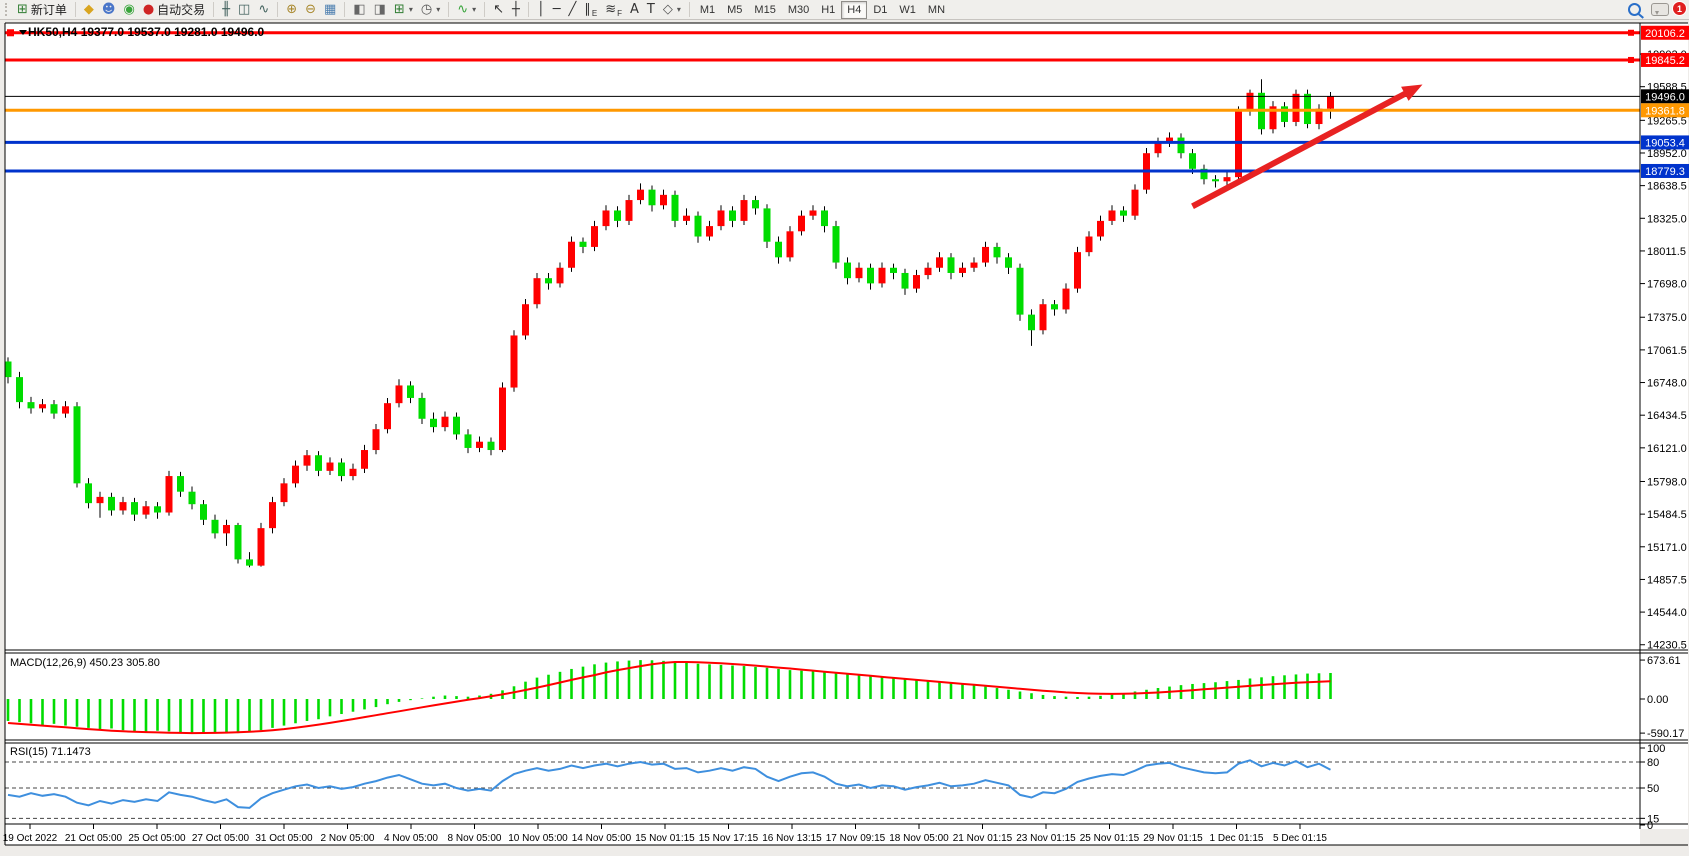 The width and height of the screenshot is (1689, 856). What do you see at coordinates (430, 9) in the screenshot?
I see `period-clock-button: ◷ ▾` at bounding box center [430, 9].